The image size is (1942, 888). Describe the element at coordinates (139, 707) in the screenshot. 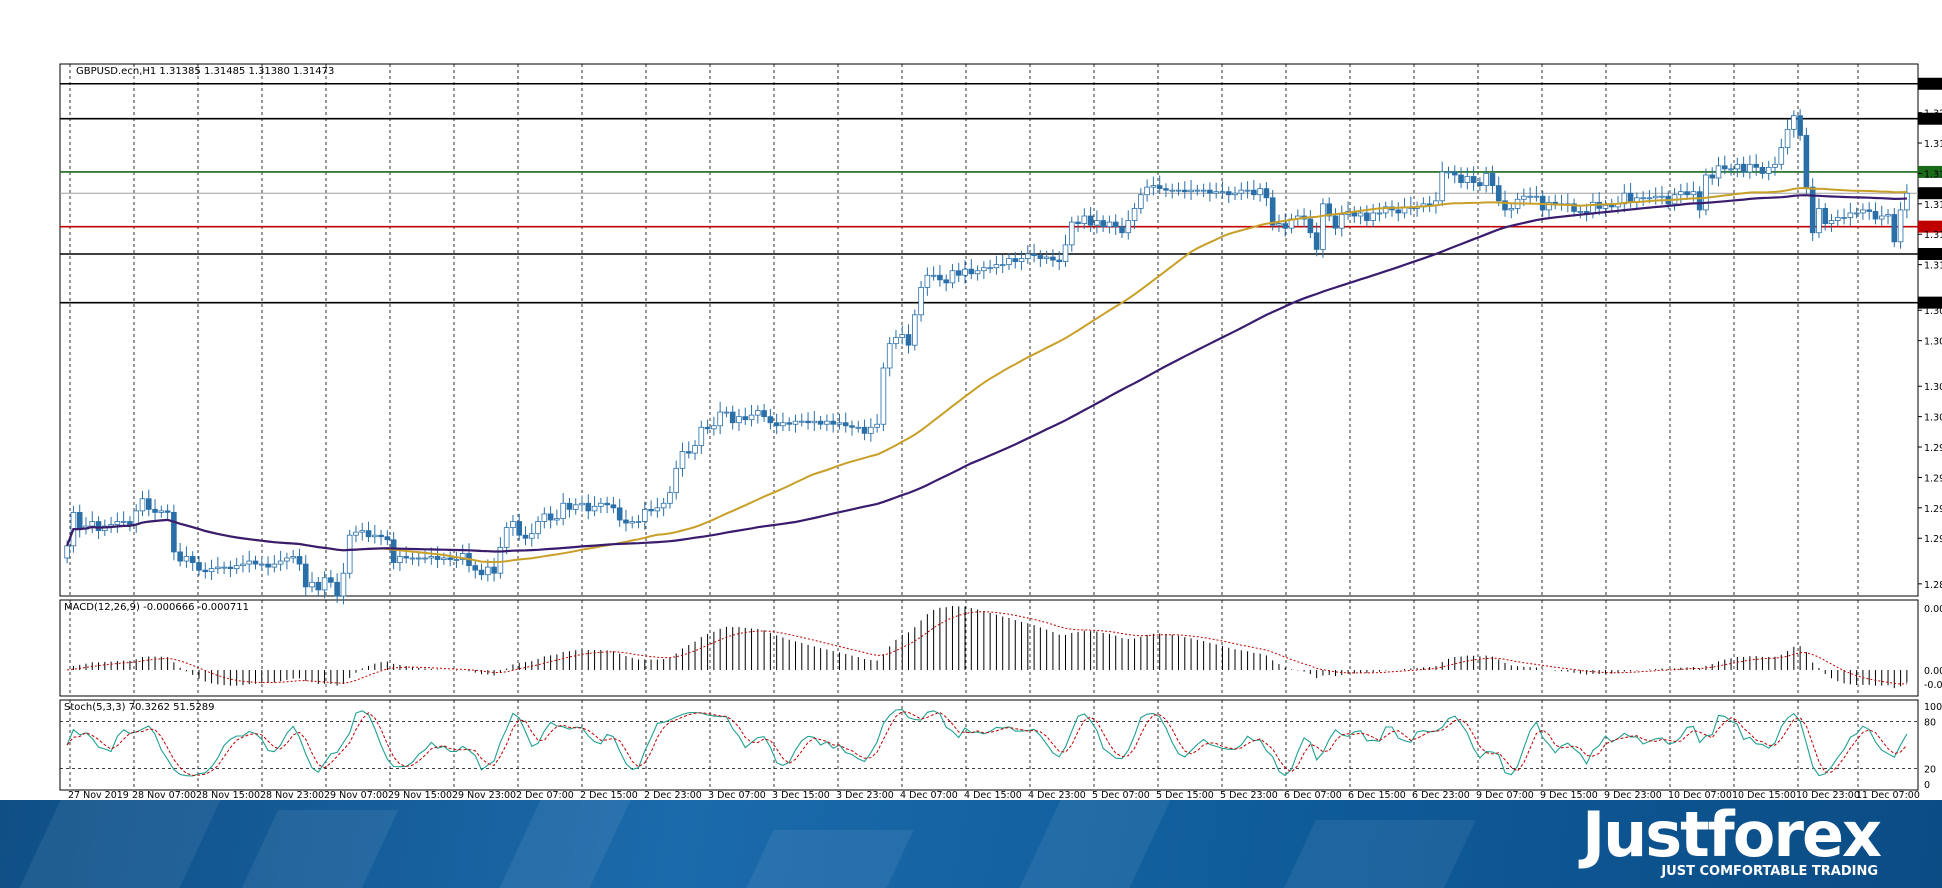

I see `stoch-title: Stoch(5,3,3) 70.3262 51.5289` at that location.